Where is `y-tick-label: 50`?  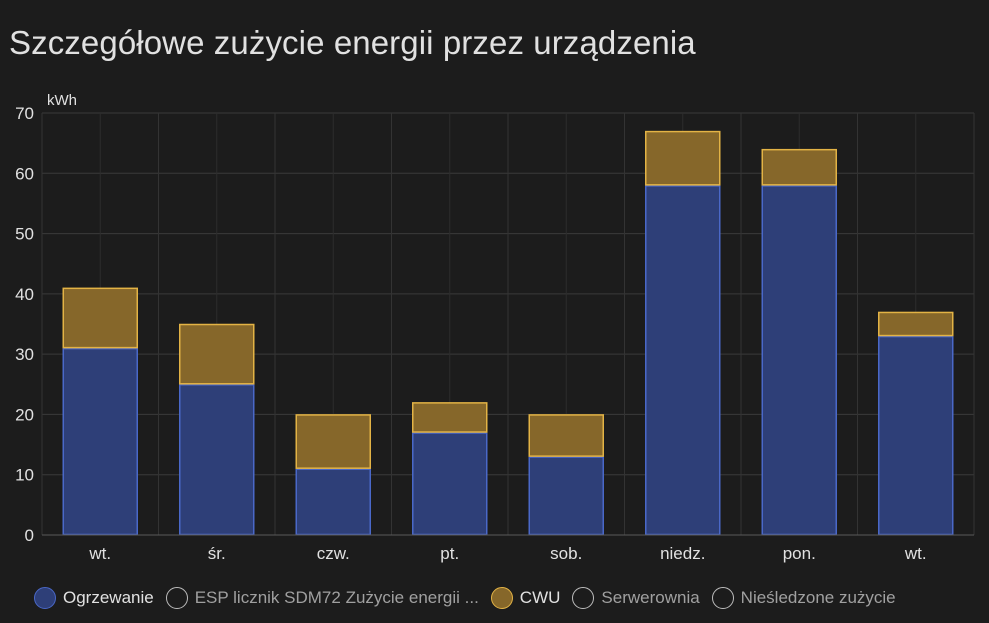 y-tick-label: 50 is located at coordinates (24, 234).